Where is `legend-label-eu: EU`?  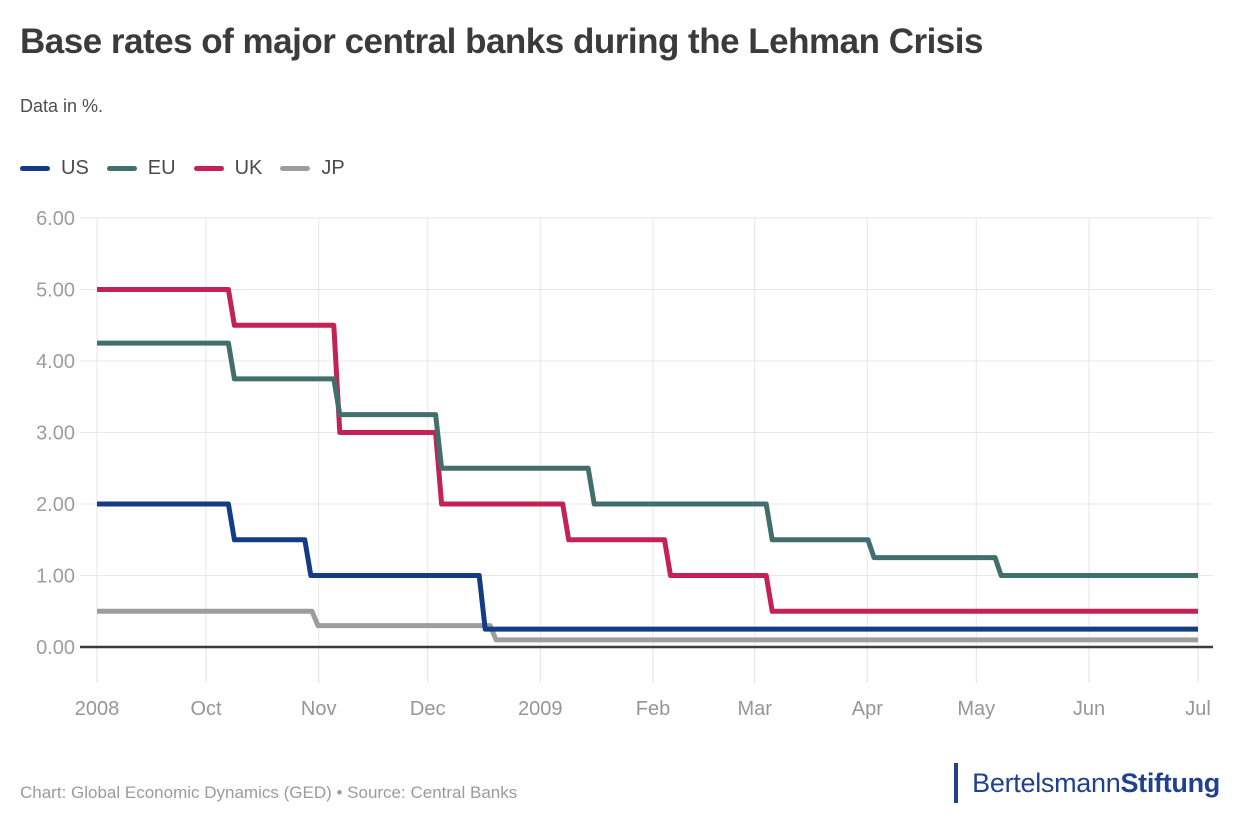 legend-label-eu: EU is located at coordinates (161, 168).